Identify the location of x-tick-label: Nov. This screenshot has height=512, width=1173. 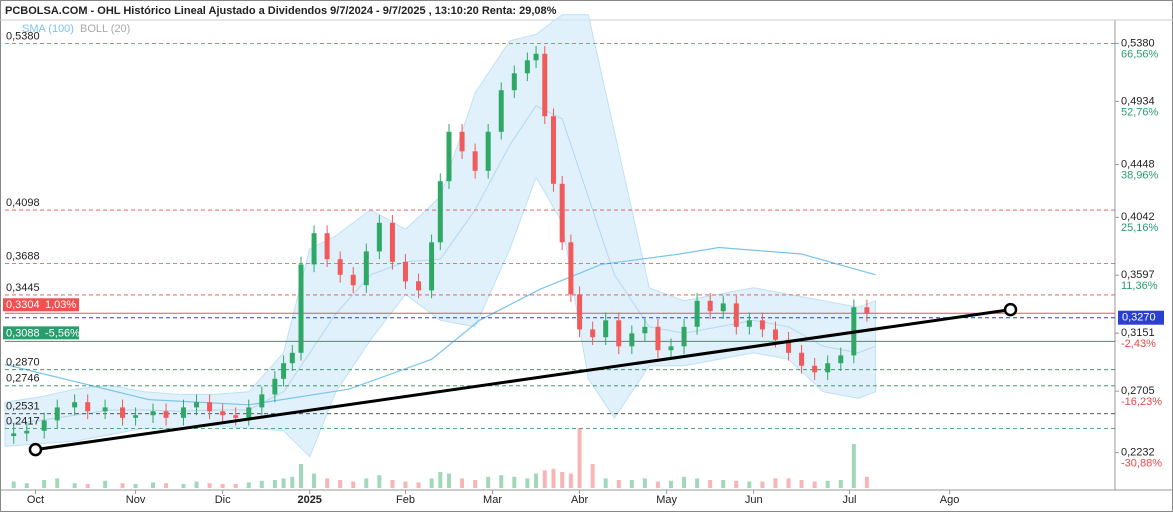
(136, 500).